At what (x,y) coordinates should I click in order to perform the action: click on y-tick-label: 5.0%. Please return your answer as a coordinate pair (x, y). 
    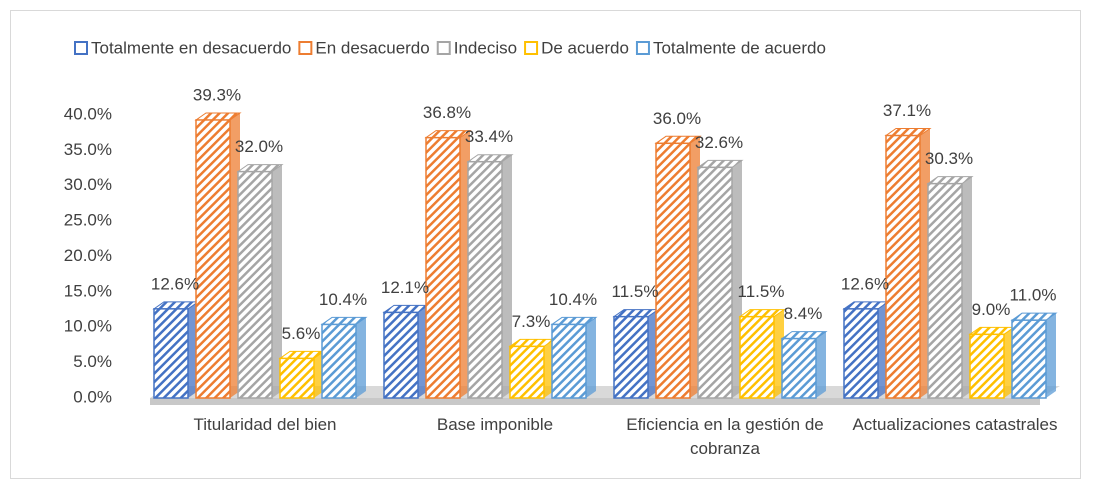
    Looking at the image, I should click on (92, 361).